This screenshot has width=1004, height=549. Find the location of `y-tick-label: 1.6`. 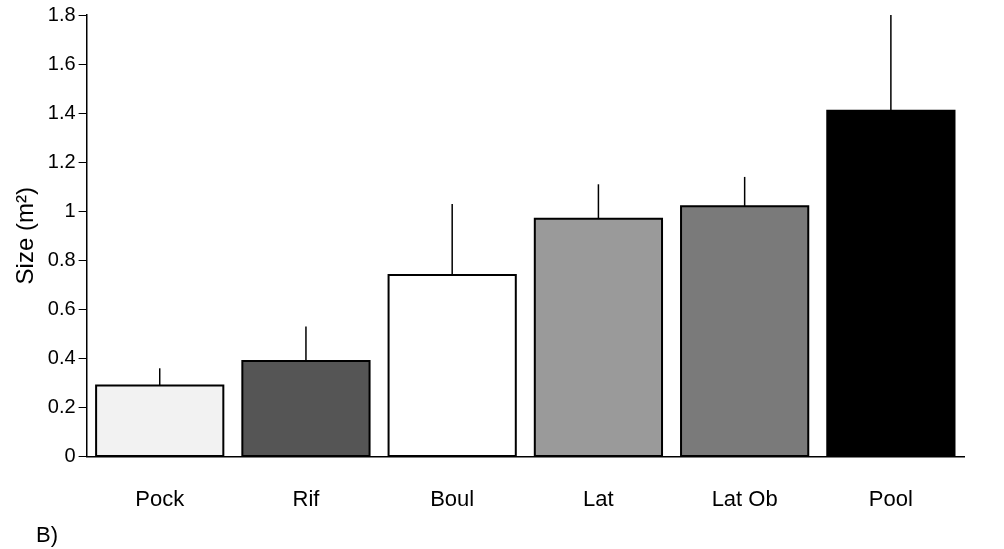

y-tick-label: 1.6 is located at coordinates (61, 62).